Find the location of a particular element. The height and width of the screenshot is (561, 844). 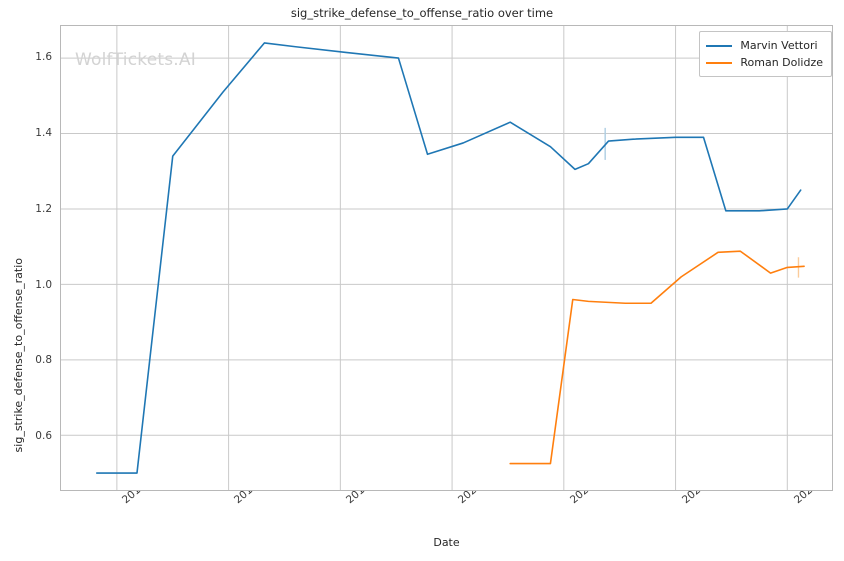

x-axis-label: Date is located at coordinates (446, 542).